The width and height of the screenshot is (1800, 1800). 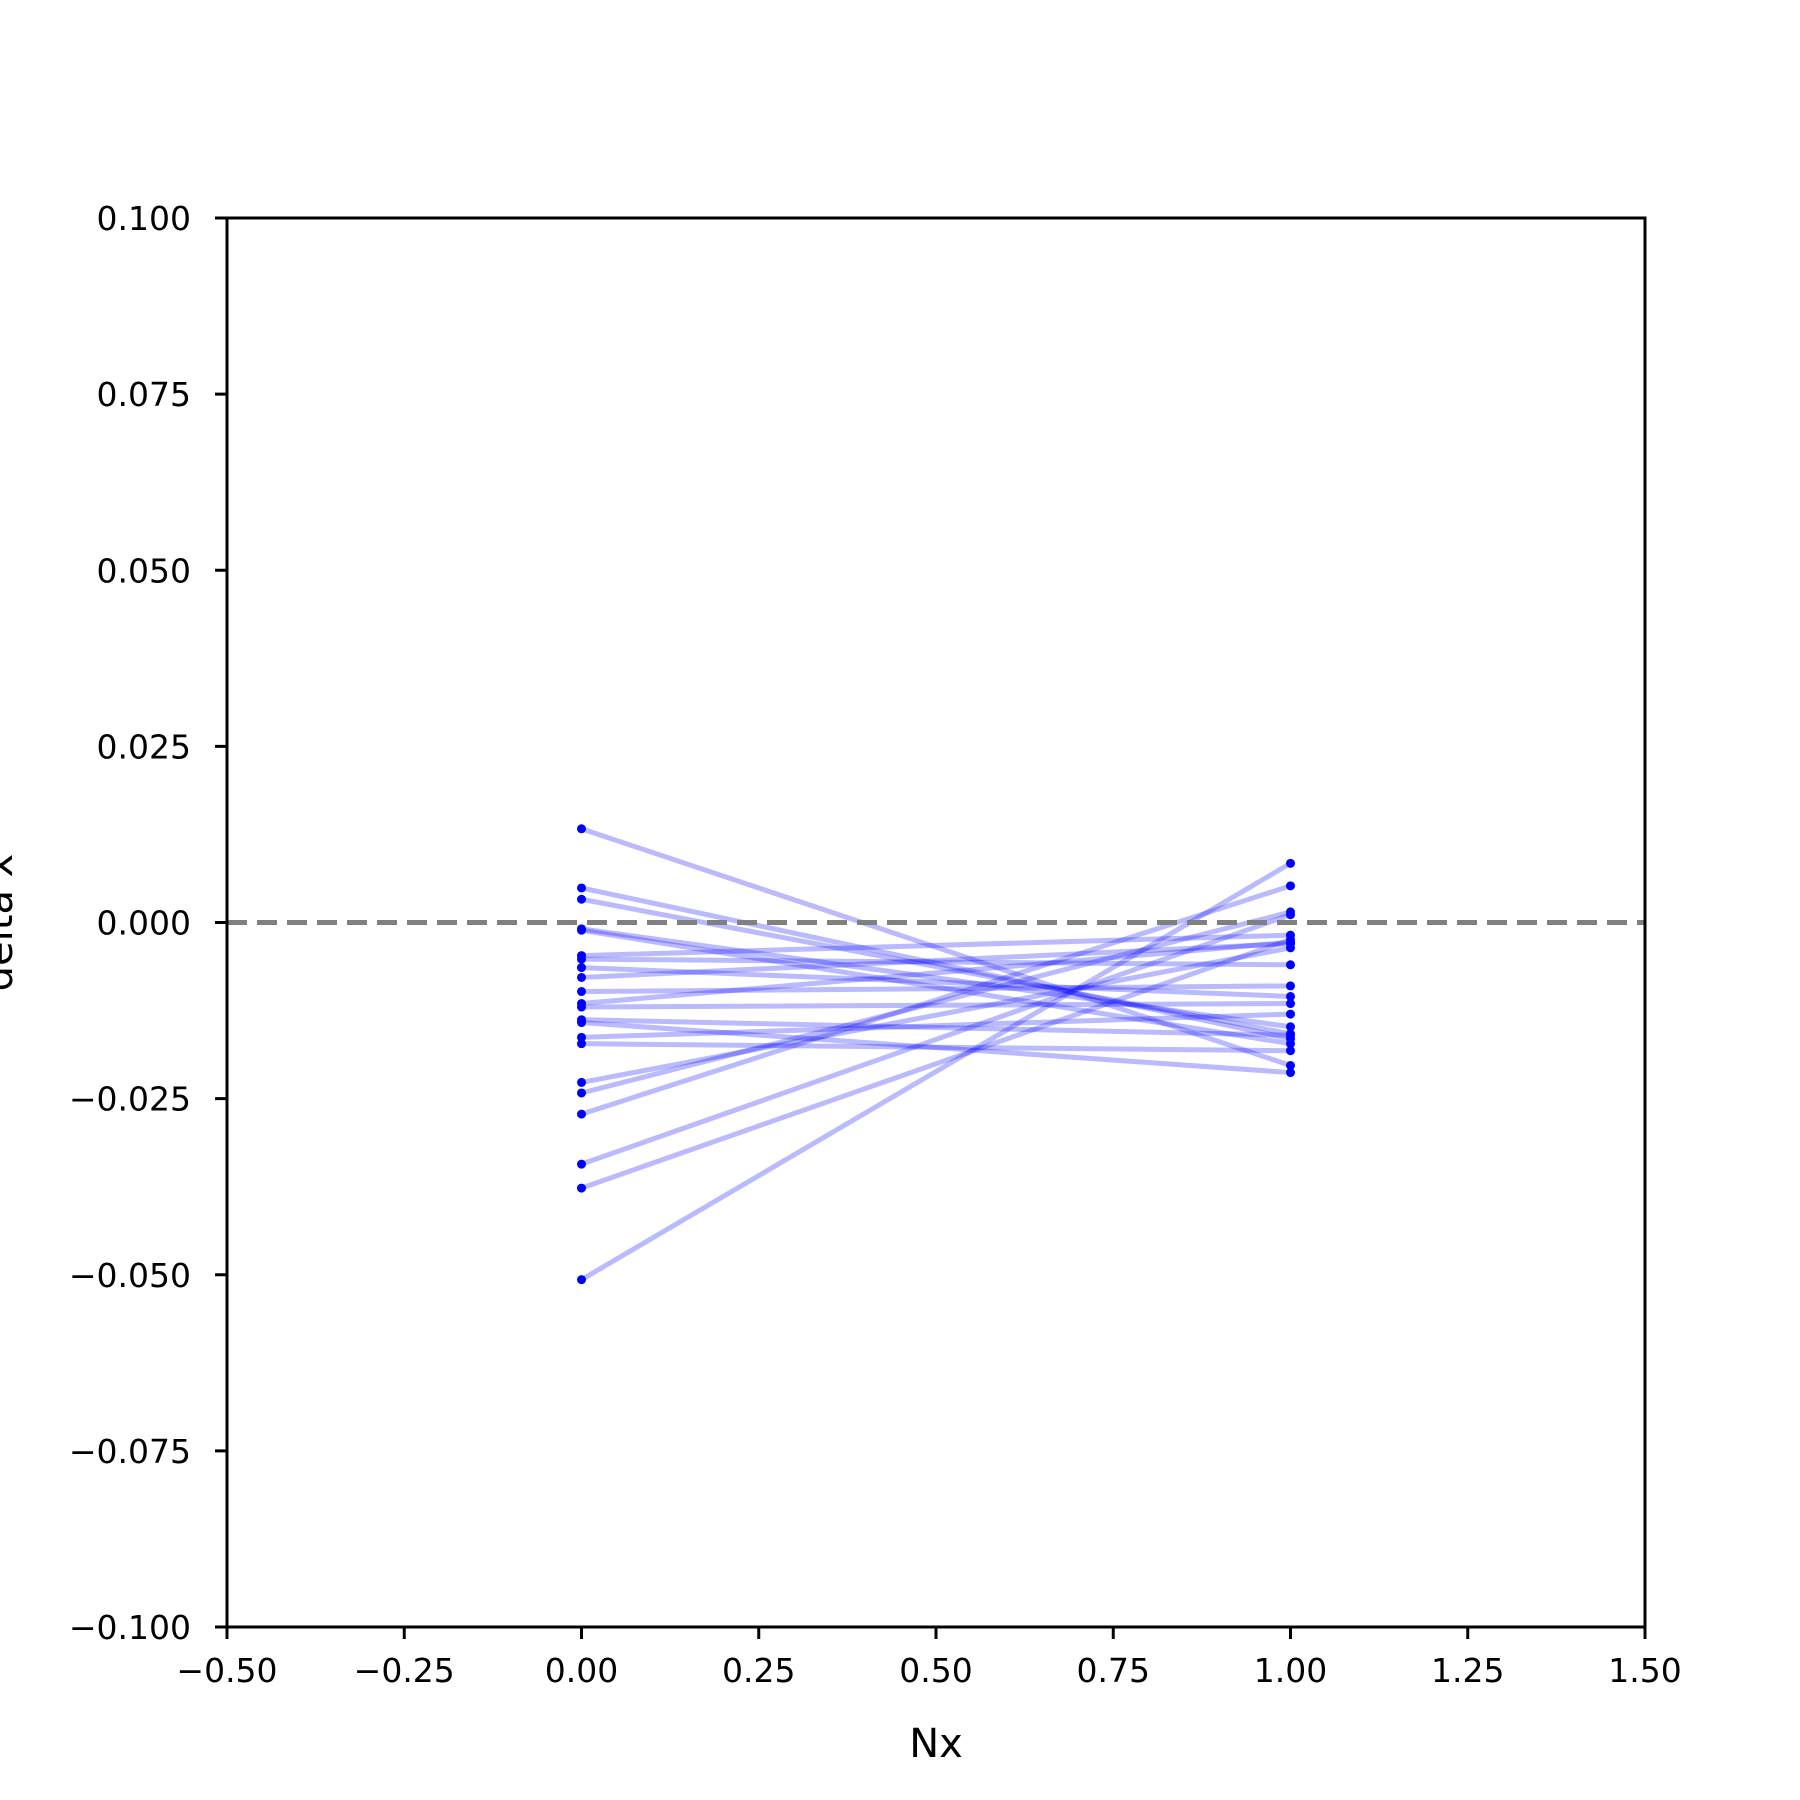 I want to click on data-series, so click(x=936, y=1054).